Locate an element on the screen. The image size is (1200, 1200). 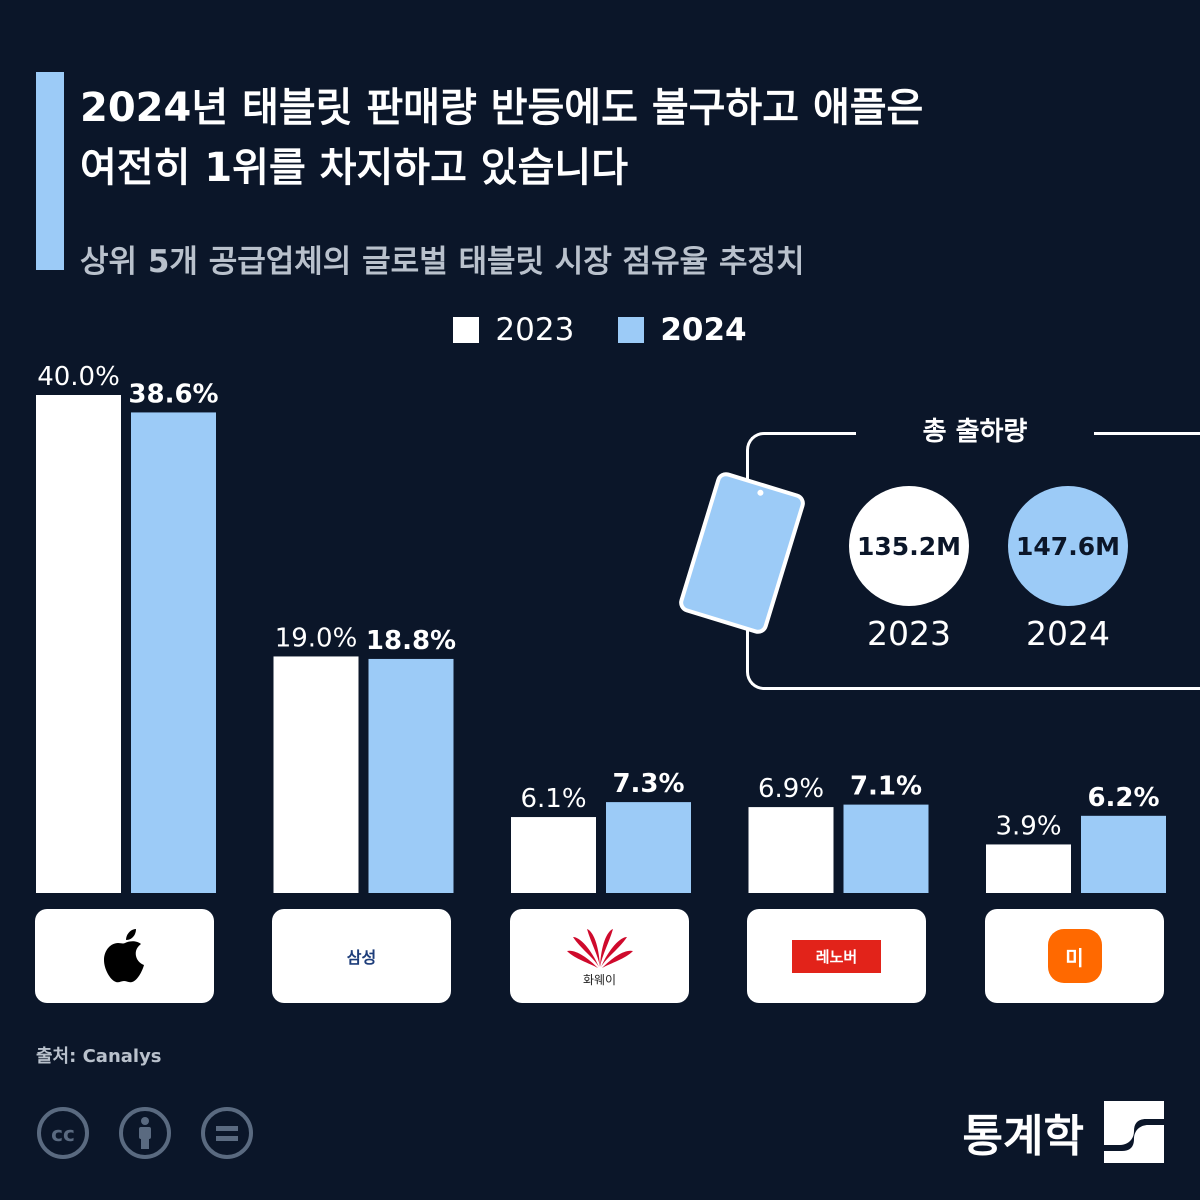
samsung-logo-text: 삼성 is located at coordinates (361, 957).